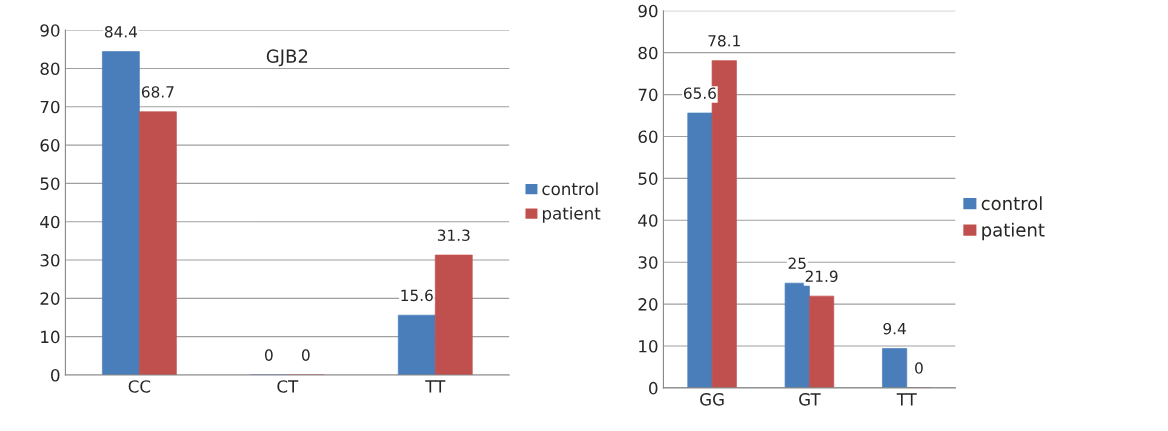  What do you see at coordinates (724, 41) in the screenshot?
I see `data-label: 78.1` at bounding box center [724, 41].